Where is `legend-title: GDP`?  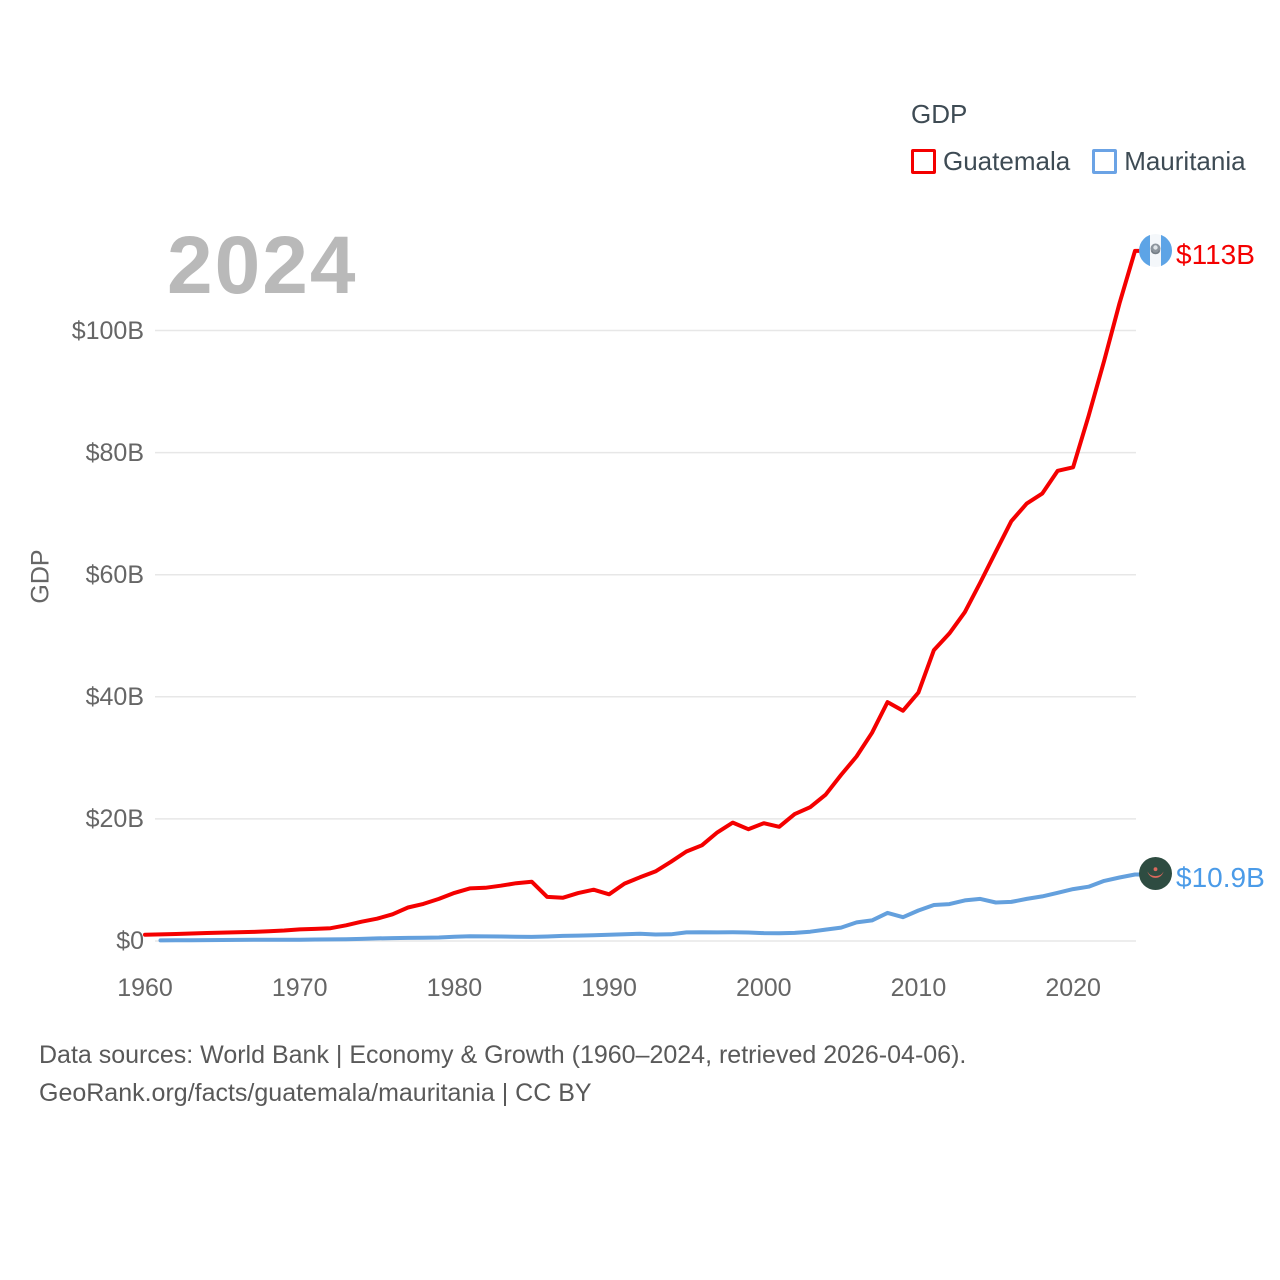 legend-title: GDP is located at coordinates (939, 114).